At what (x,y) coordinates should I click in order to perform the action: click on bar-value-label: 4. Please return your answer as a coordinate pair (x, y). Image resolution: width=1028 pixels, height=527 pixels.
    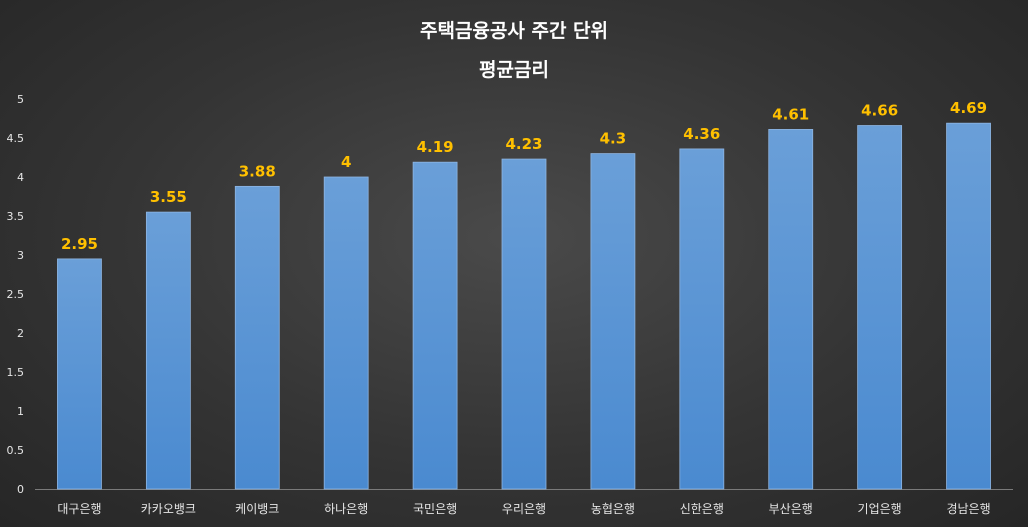
    Looking at the image, I should click on (346, 162).